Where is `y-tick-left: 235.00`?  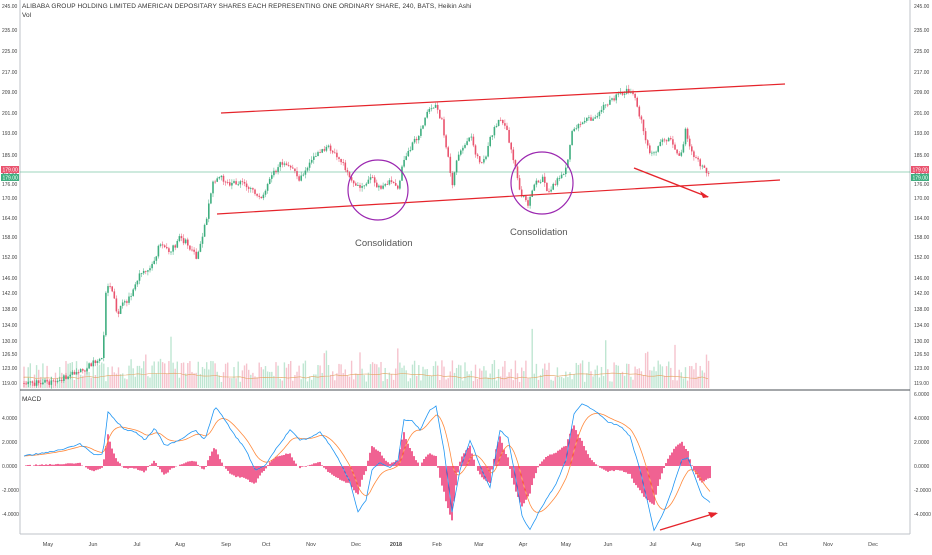
y-tick-left: 235.00 is located at coordinates (10, 31).